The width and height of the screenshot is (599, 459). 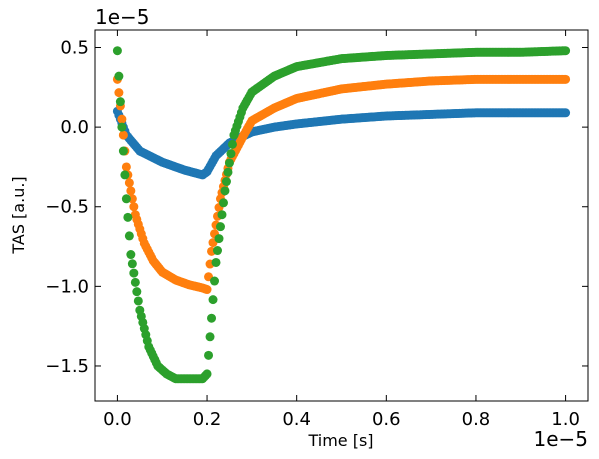 What do you see at coordinates (117, 419) in the screenshot?
I see `x-tick-label: 0.0` at bounding box center [117, 419].